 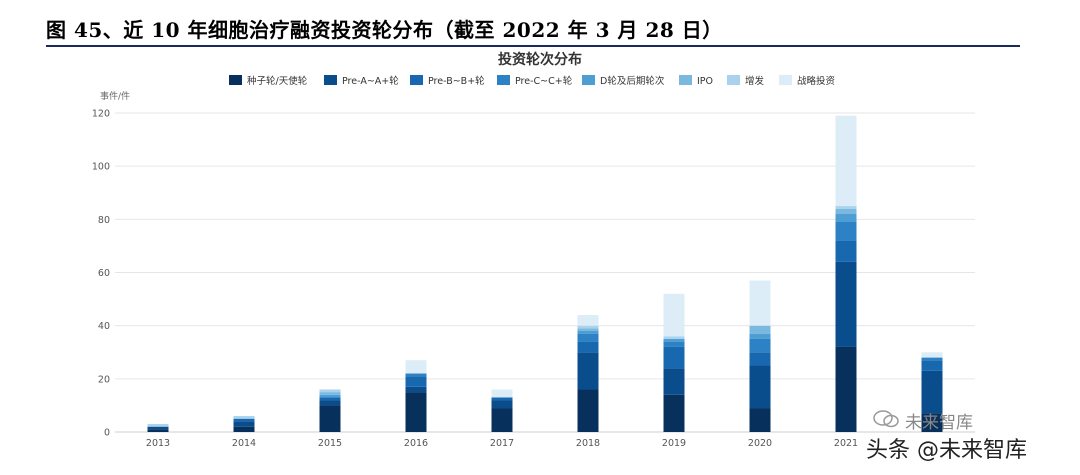 I want to click on legend-label: Pre-C~C+轮, so click(x=544, y=81).